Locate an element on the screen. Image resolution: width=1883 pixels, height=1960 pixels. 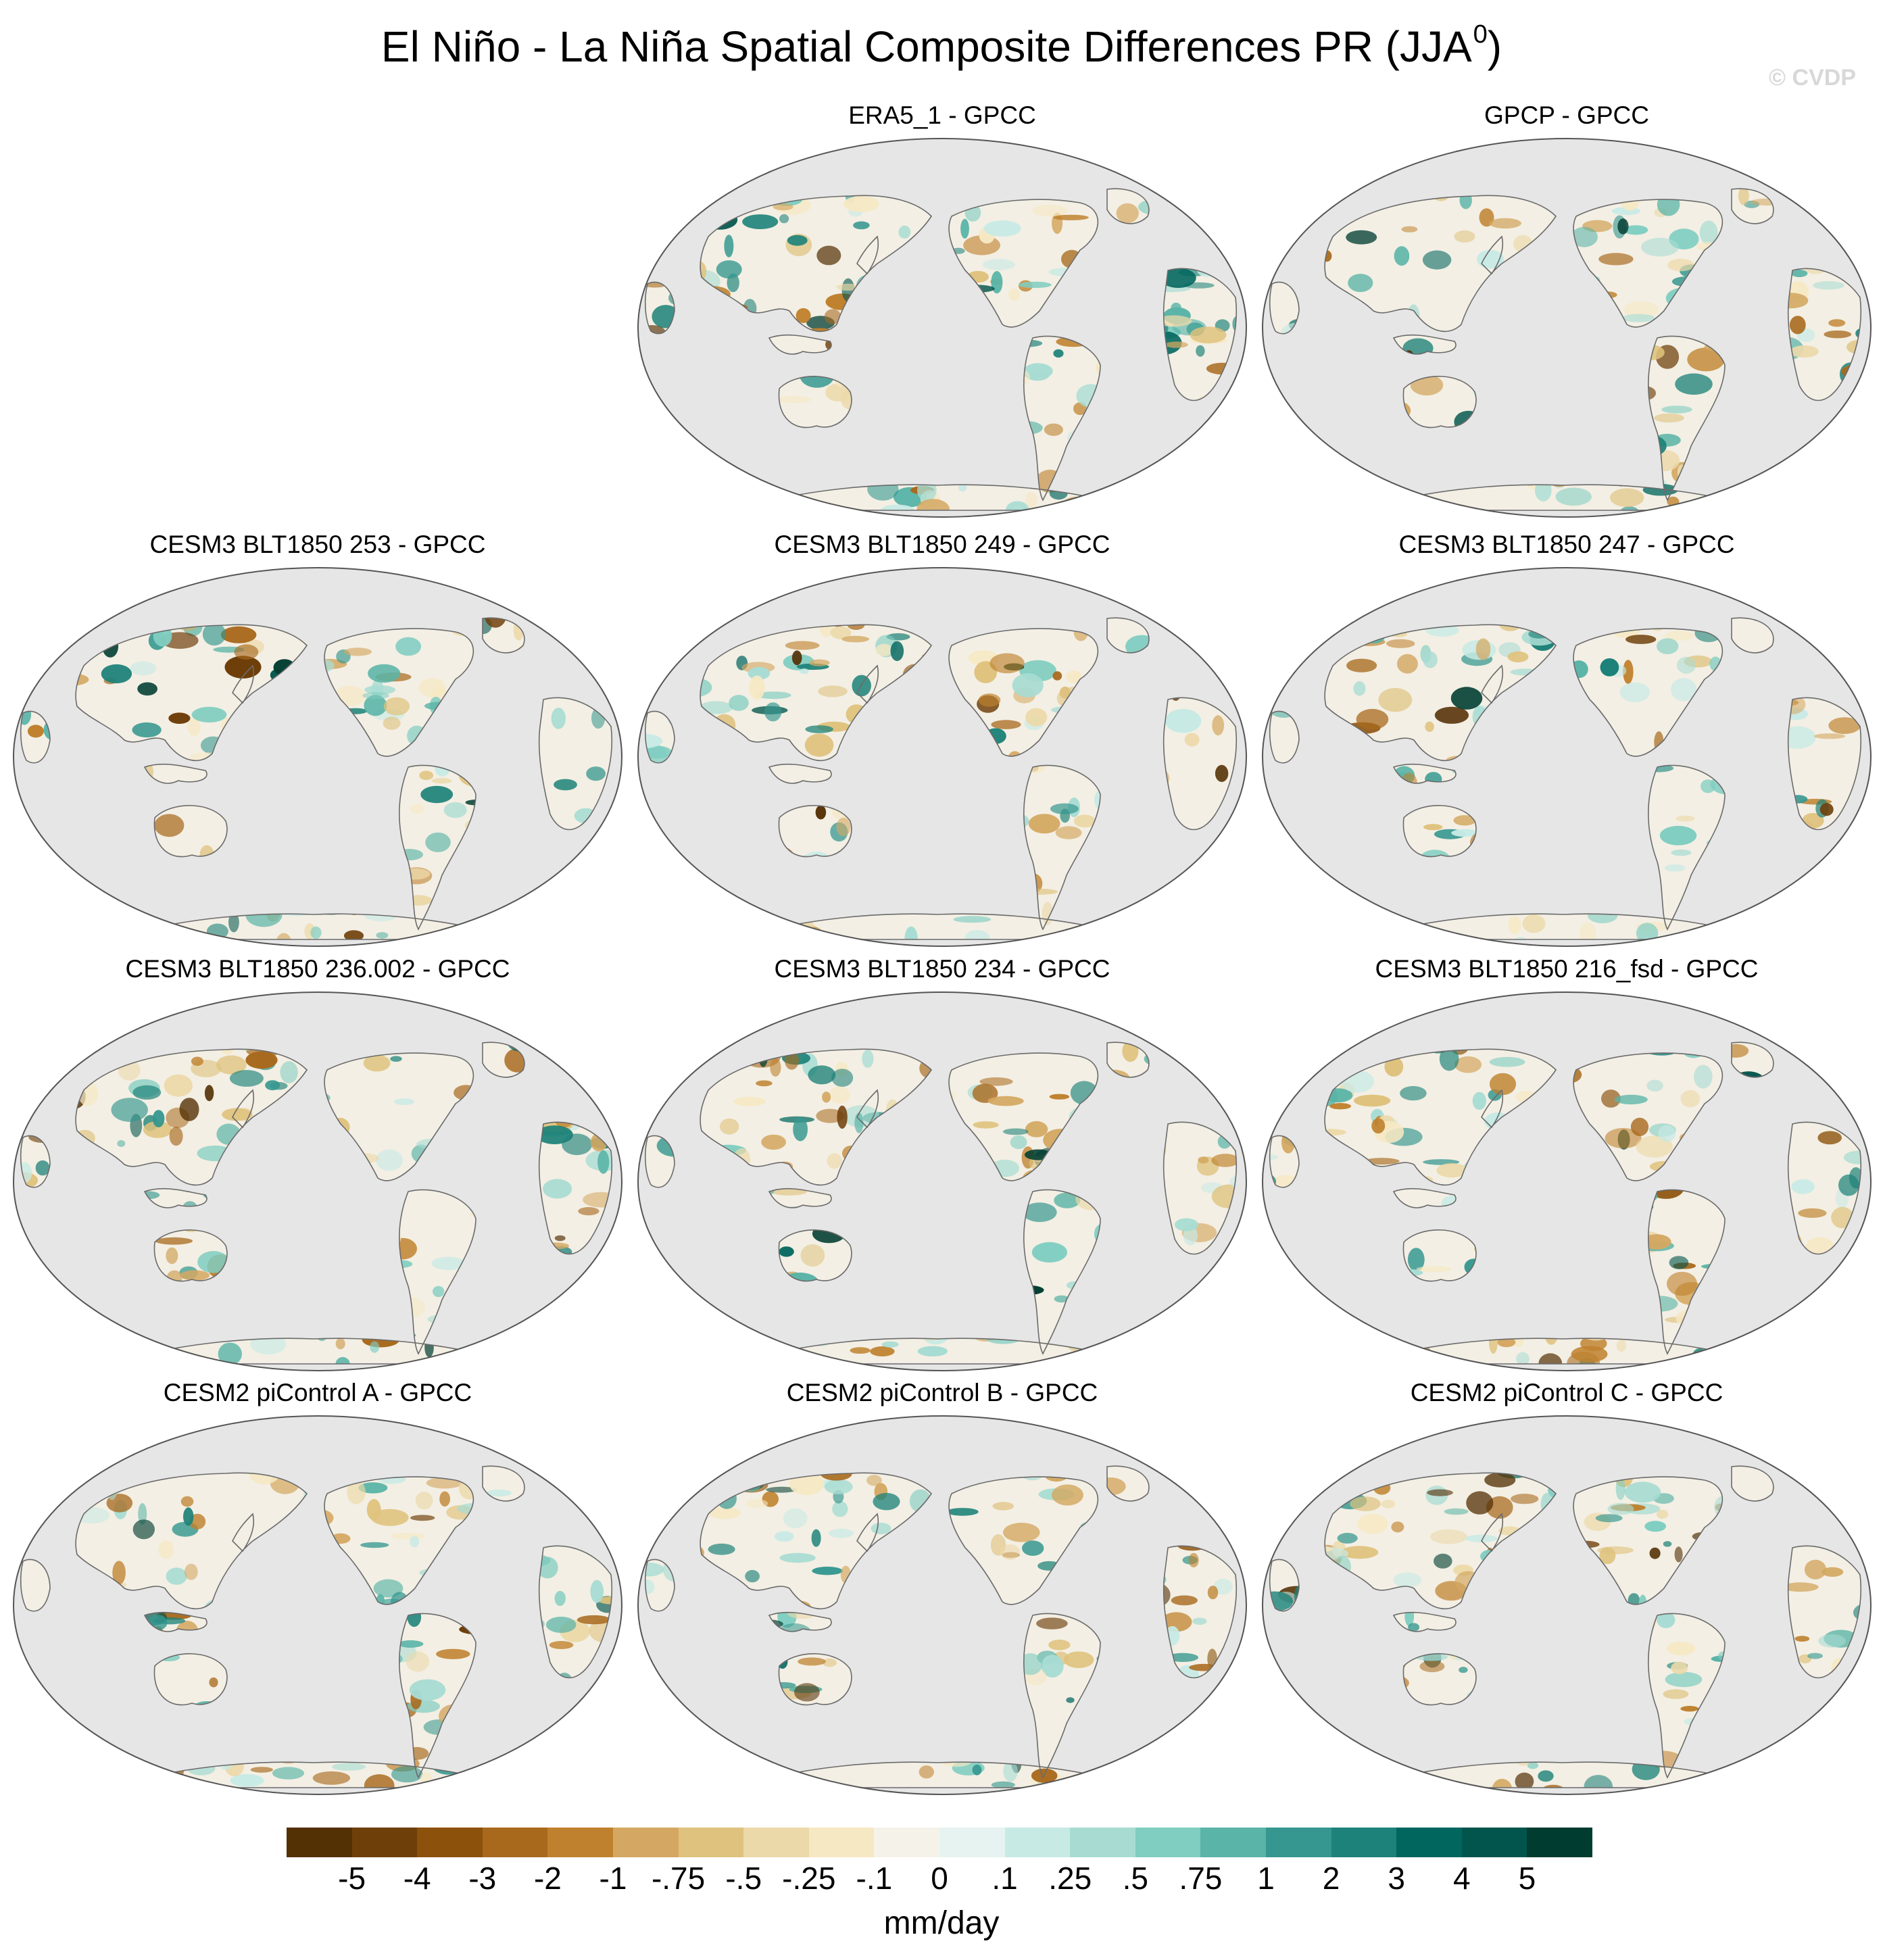
colorbar-tick-label: -3 is located at coordinates (483, 1878).